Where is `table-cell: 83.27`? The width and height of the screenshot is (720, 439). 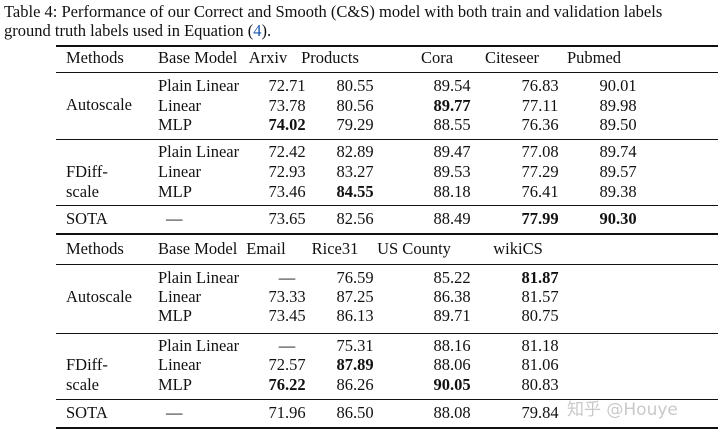 table-cell: 83.27 is located at coordinates (355, 171).